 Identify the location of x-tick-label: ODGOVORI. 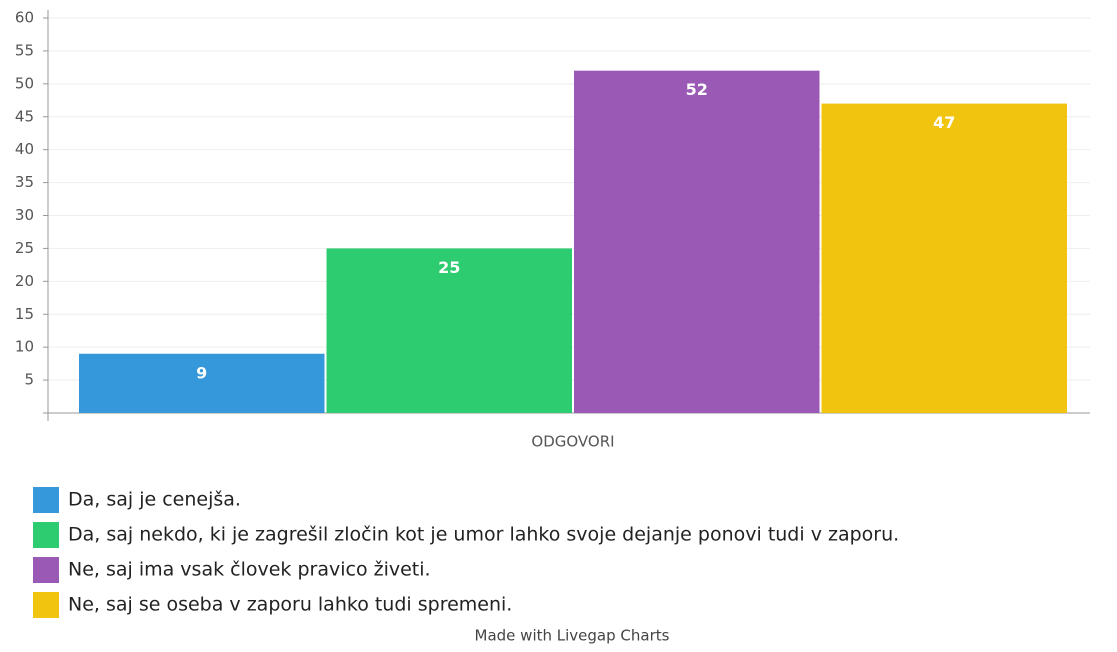
(572, 442).